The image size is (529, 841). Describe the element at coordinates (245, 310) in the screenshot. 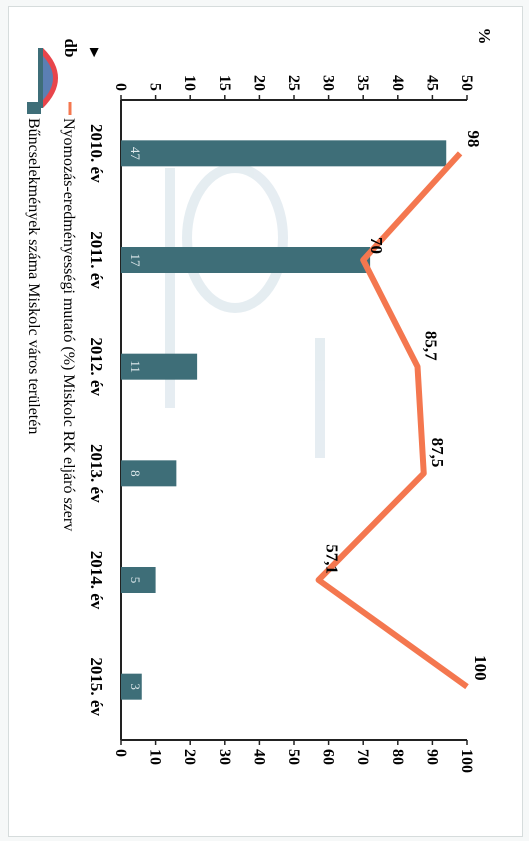

I see `watermark` at that location.